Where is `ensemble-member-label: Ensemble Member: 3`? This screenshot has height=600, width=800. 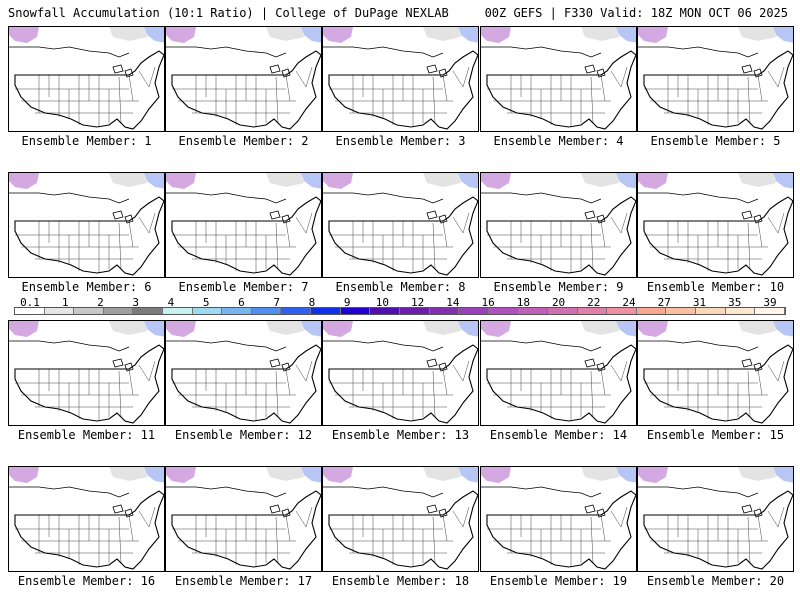 ensemble-member-label: Ensemble Member: 3 is located at coordinates (400, 141).